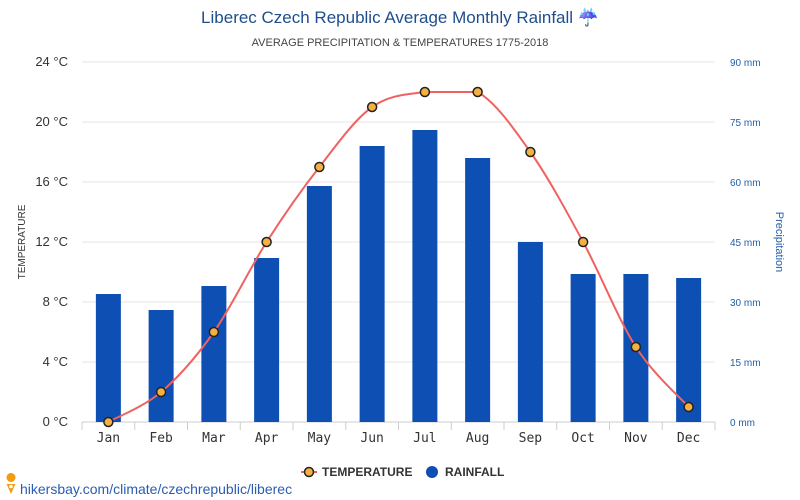 The height and width of the screenshot is (500, 800). I want to click on y-left-tick-label: 8 °C, so click(55, 301).